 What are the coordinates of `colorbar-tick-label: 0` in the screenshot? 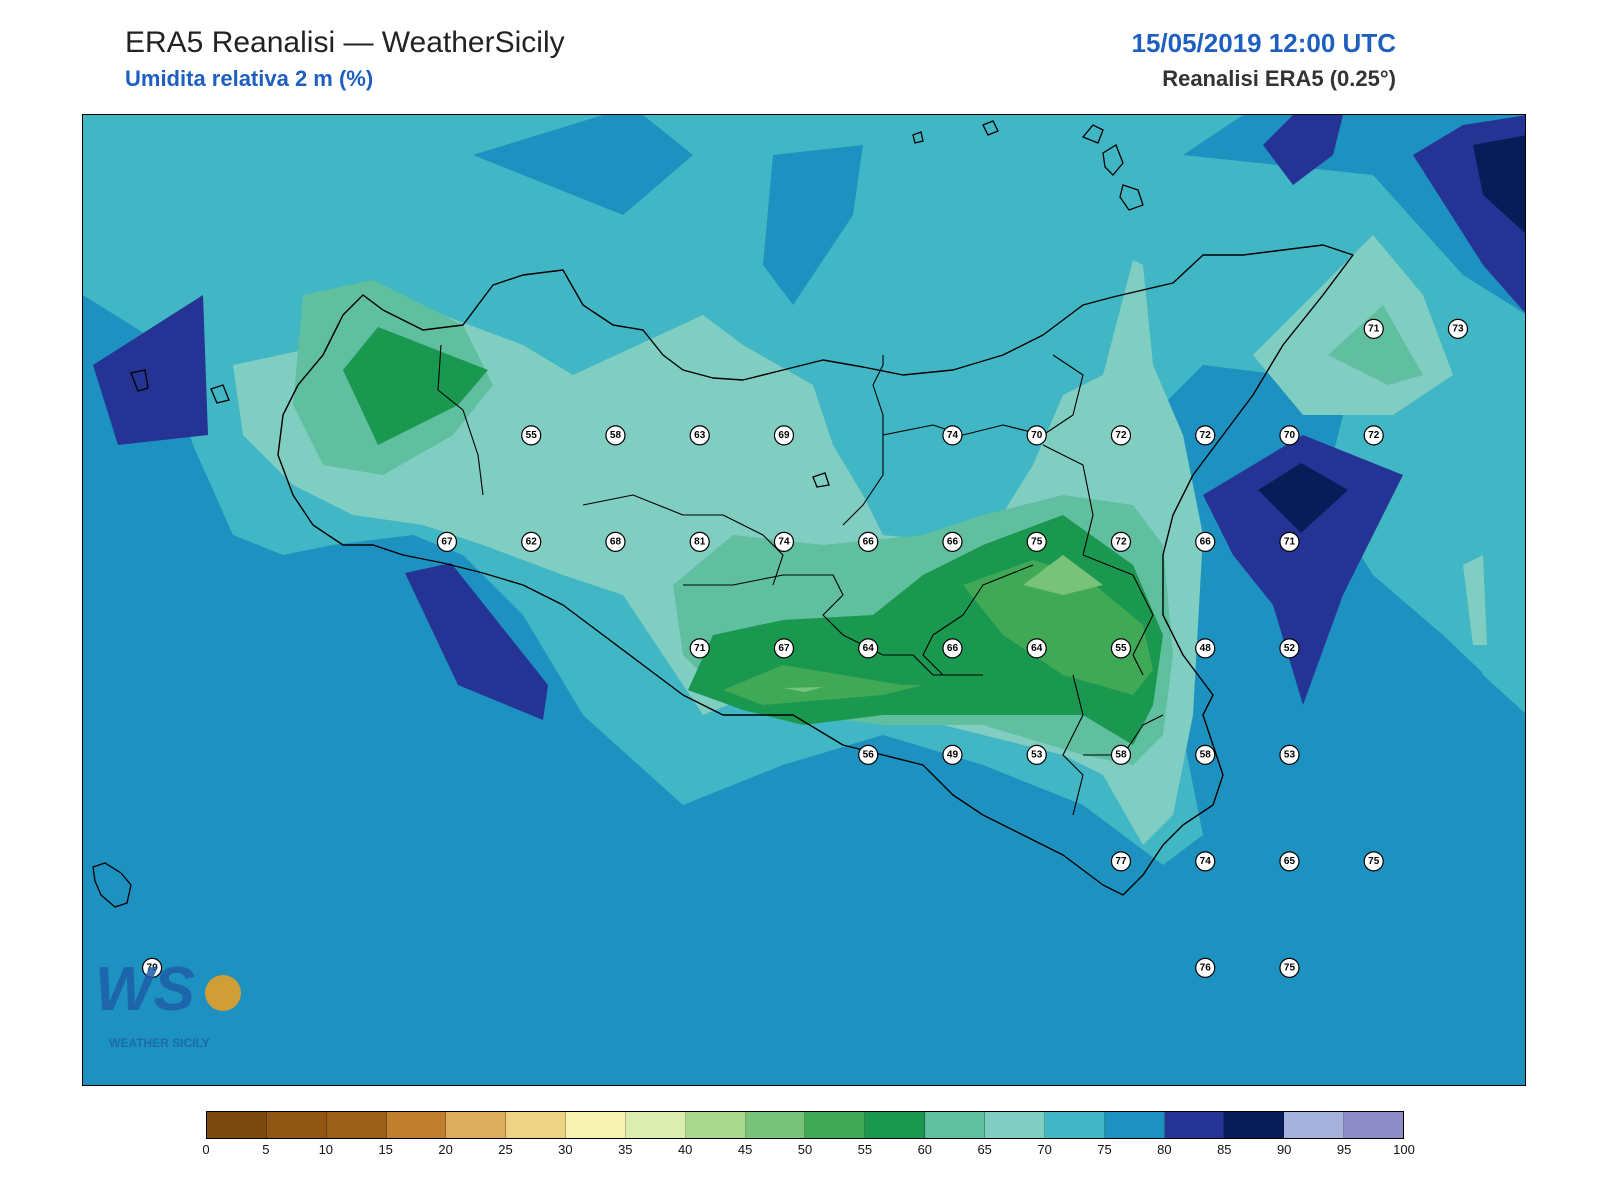 It's located at (206, 1149).